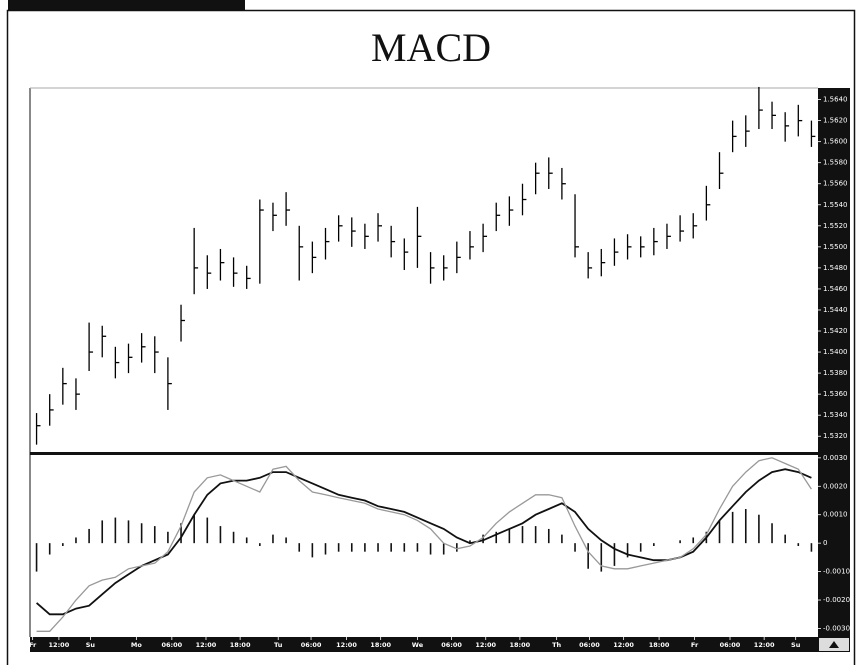 This screenshot has width=863, height=665. Describe the element at coordinates (835, 458) in the screenshot. I see `y-tick-label: 0.0030` at that location.